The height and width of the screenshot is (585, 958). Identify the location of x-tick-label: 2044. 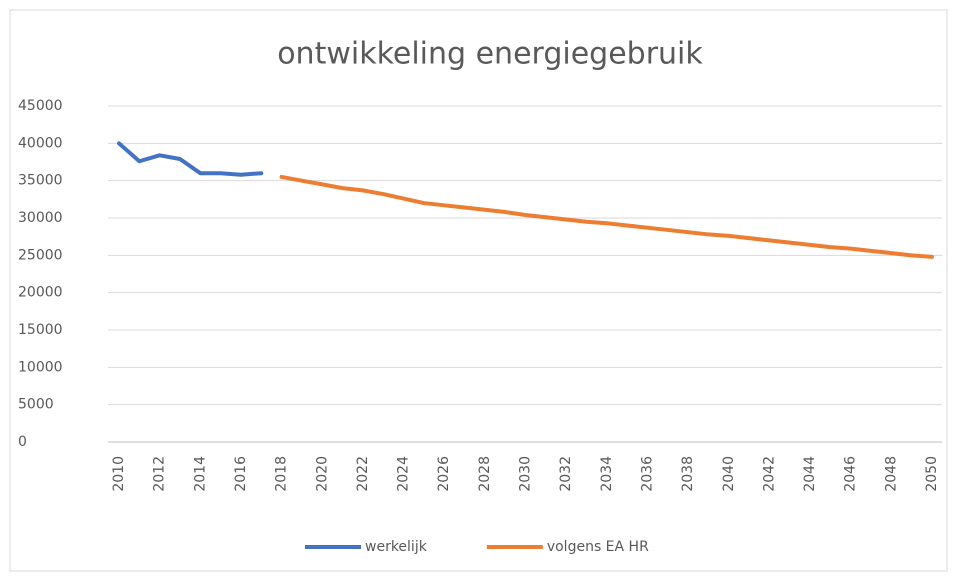
(810, 474).